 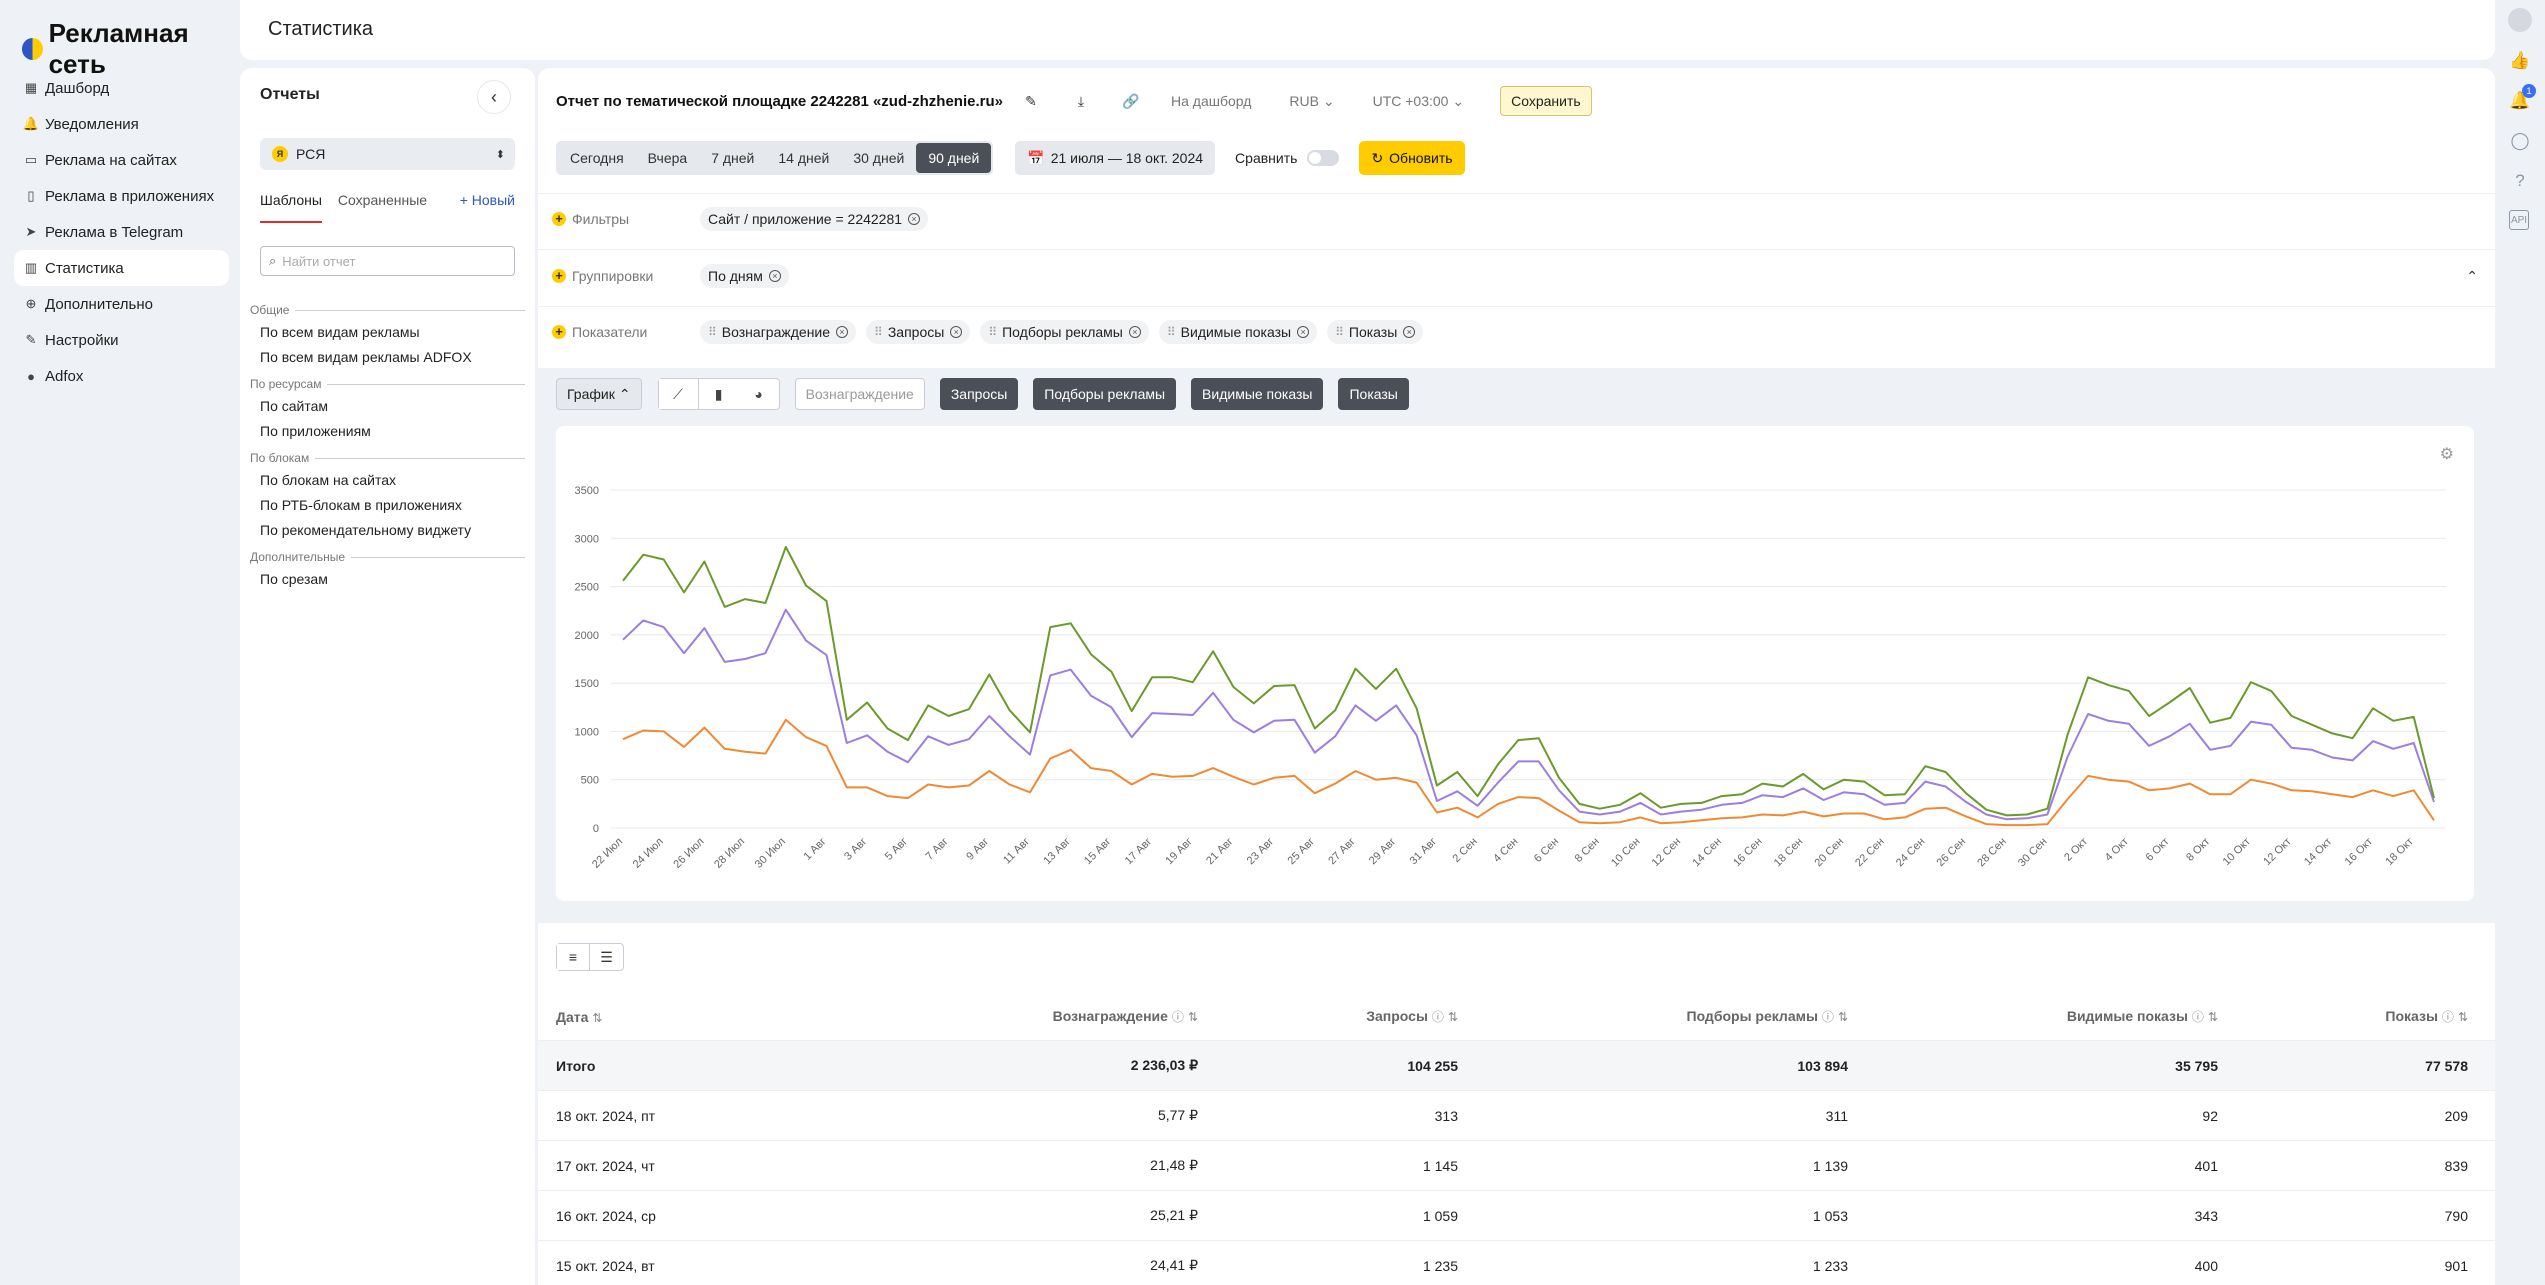 What do you see at coordinates (387, 154) in the screenshot?
I see `network-select: Я РСЯ ⬍` at bounding box center [387, 154].